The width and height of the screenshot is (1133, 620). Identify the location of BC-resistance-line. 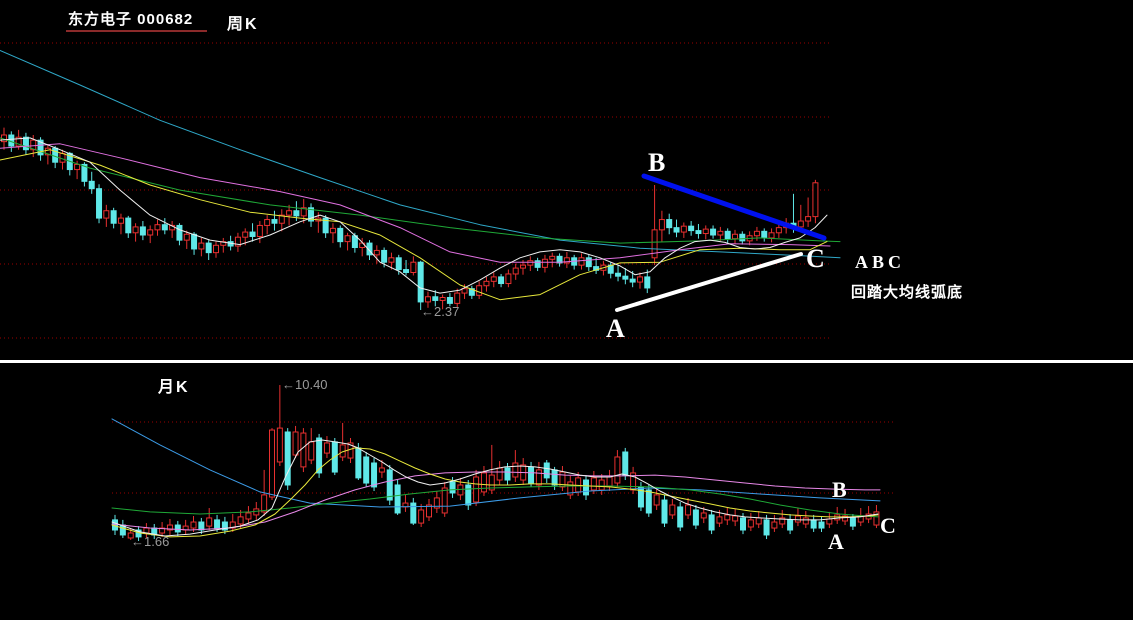
(734, 207).